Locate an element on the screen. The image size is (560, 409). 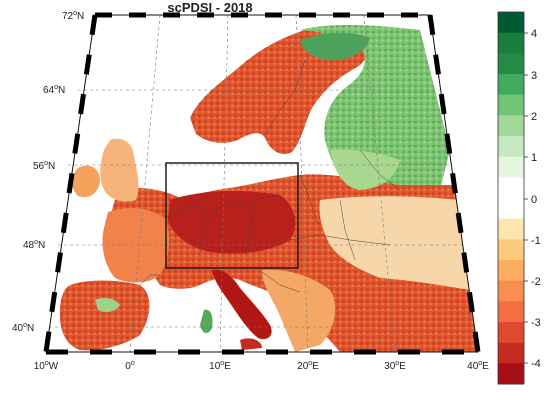
colorbar-tick-label: 4 is located at coordinates (534, 34).